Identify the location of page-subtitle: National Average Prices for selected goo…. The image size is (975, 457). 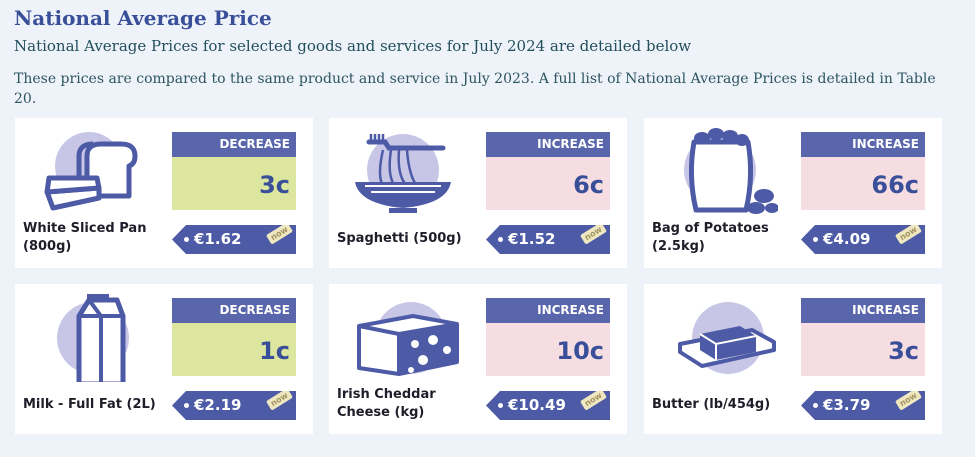
(353, 46).